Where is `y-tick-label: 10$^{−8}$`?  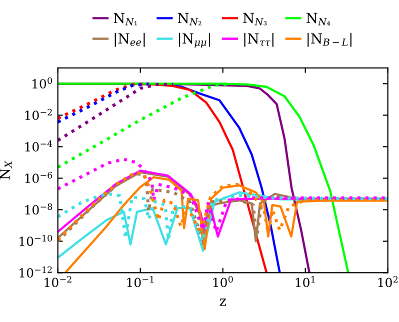 y-tick-label: 10$^{−8}$ is located at coordinates (38, 209).